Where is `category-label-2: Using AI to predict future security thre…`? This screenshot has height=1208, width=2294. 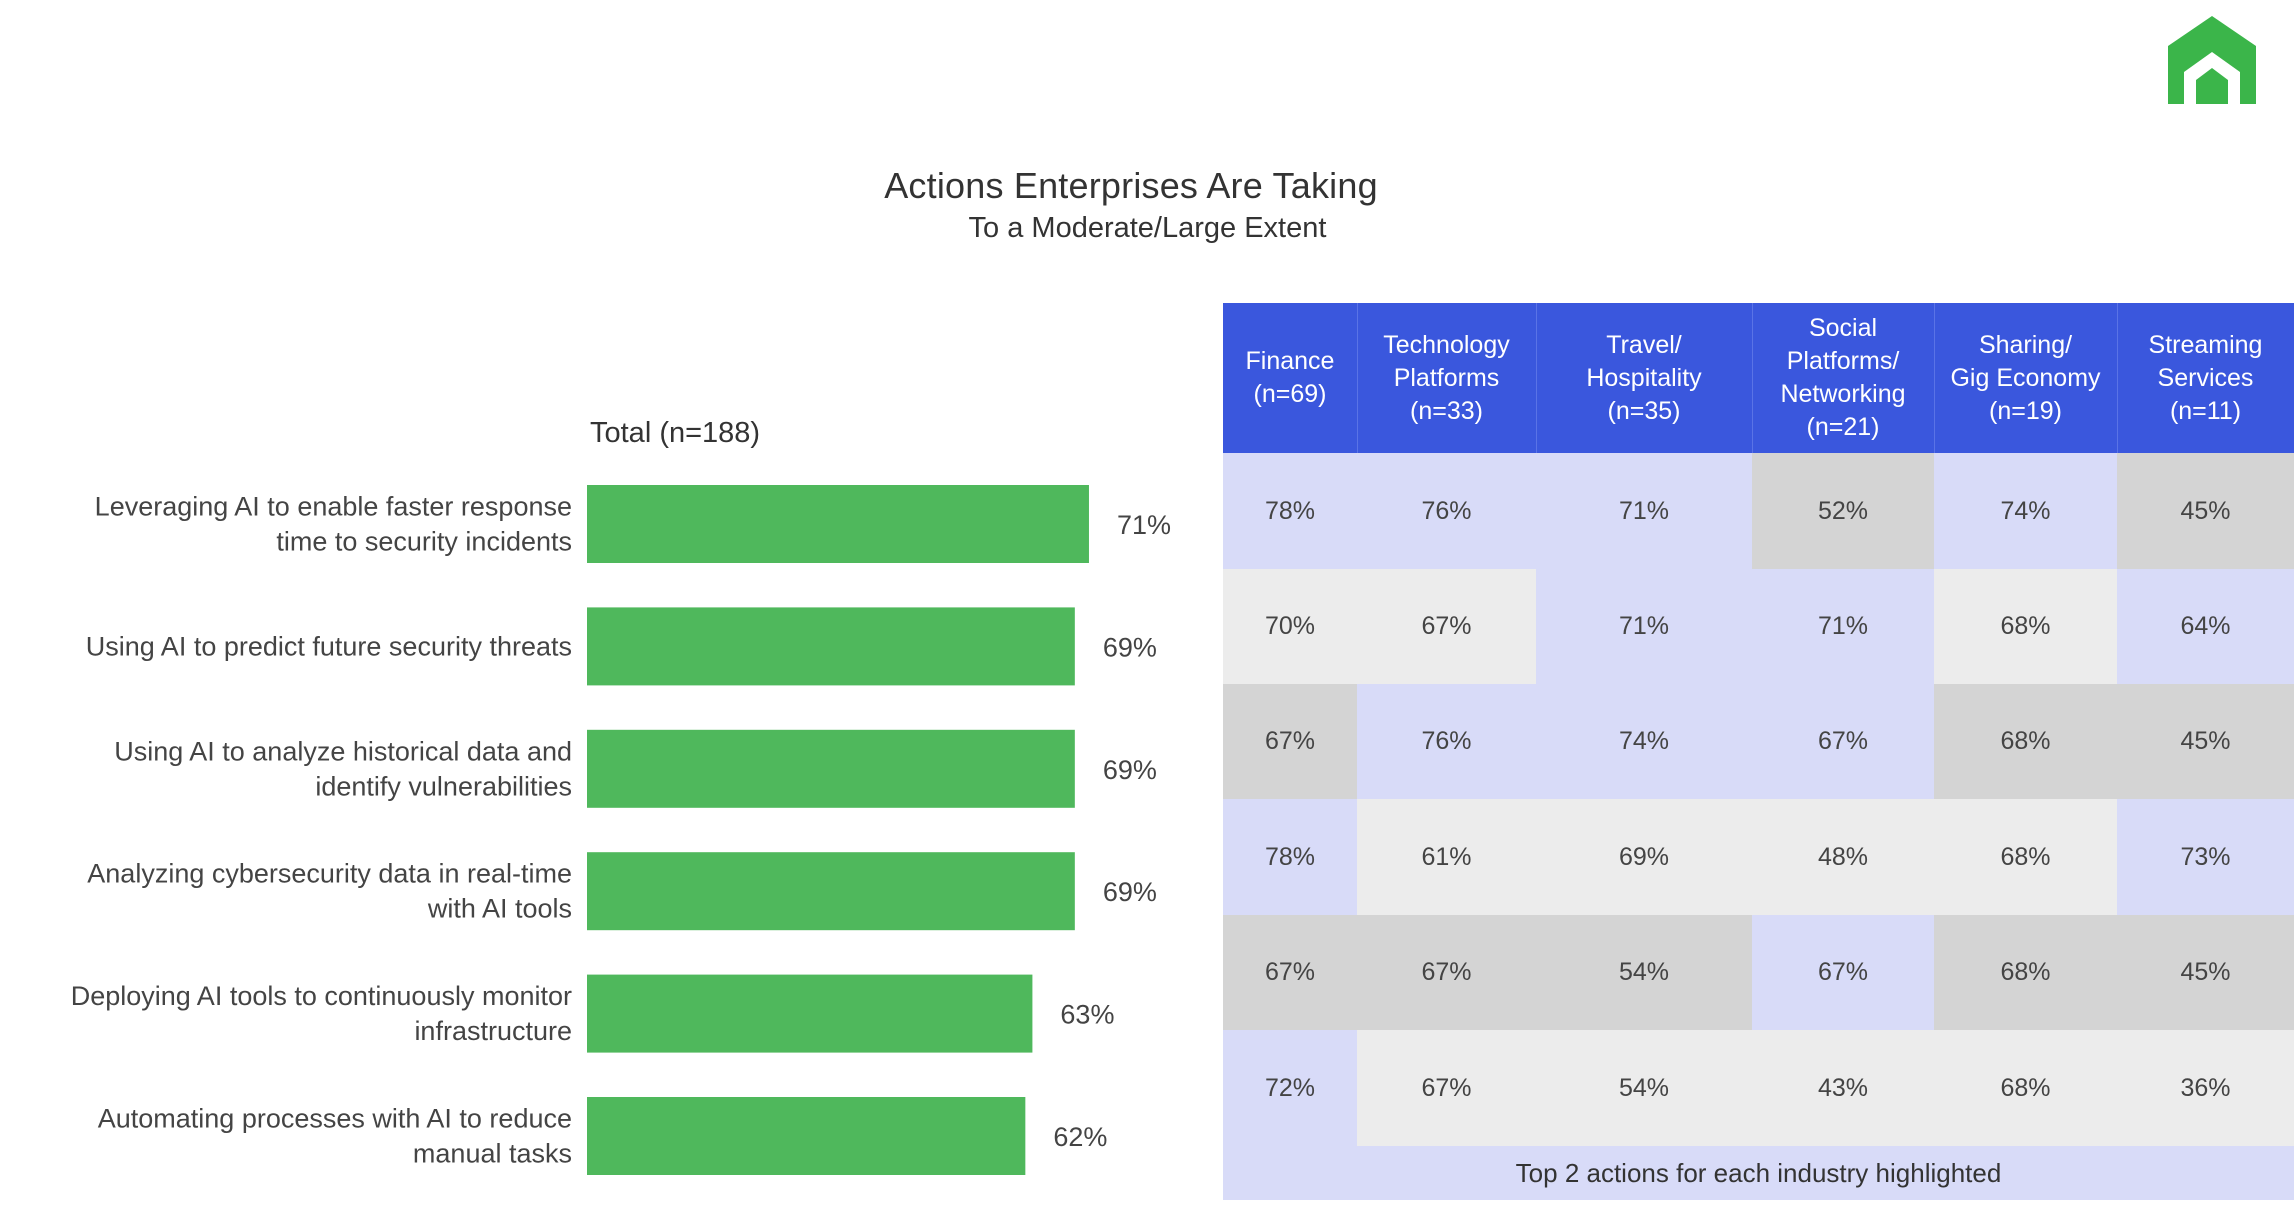 category-label-2: Using AI to predict future security thre… is located at coordinates (329, 646).